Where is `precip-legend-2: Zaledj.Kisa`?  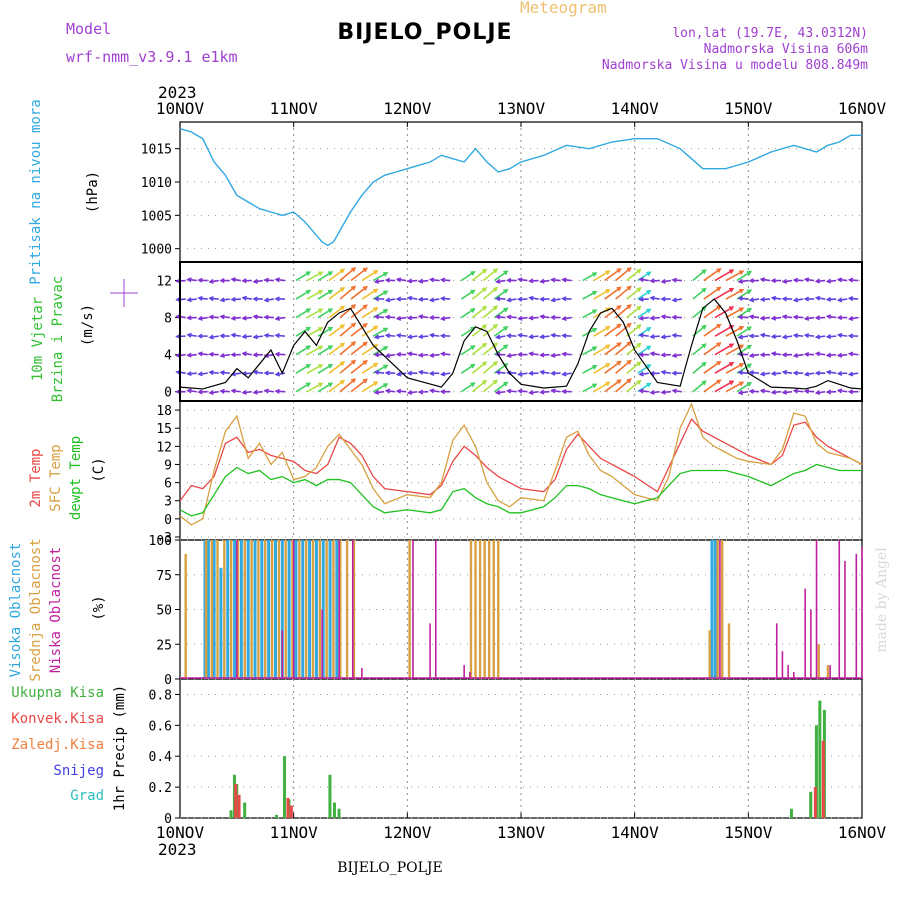 precip-legend-2: Zaledj.Kisa is located at coordinates (57, 745).